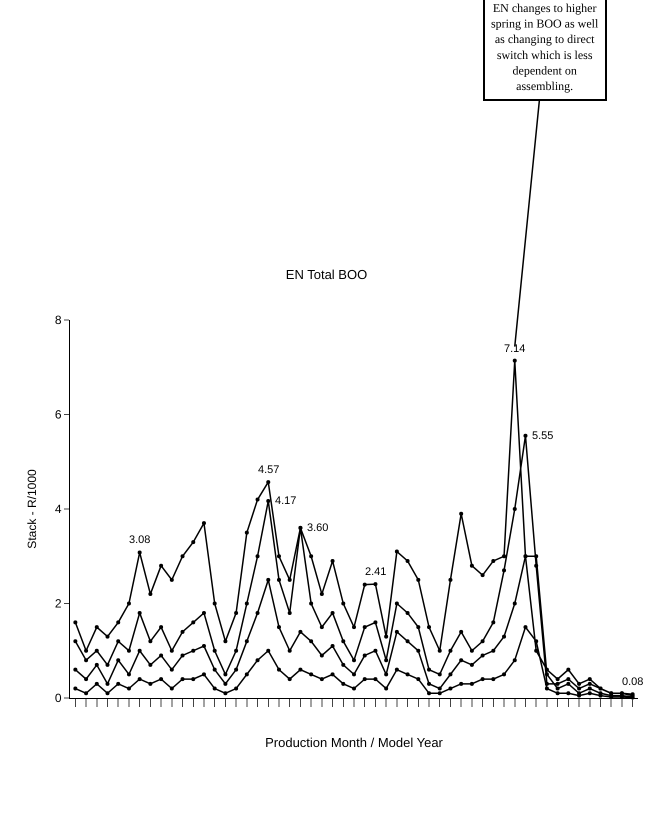 The width and height of the screenshot is (653, 818). I want to click on text: EN changes to higher spring in BOO as well as changing to direct switch which is less dependent on assembling., so click(545, 47).